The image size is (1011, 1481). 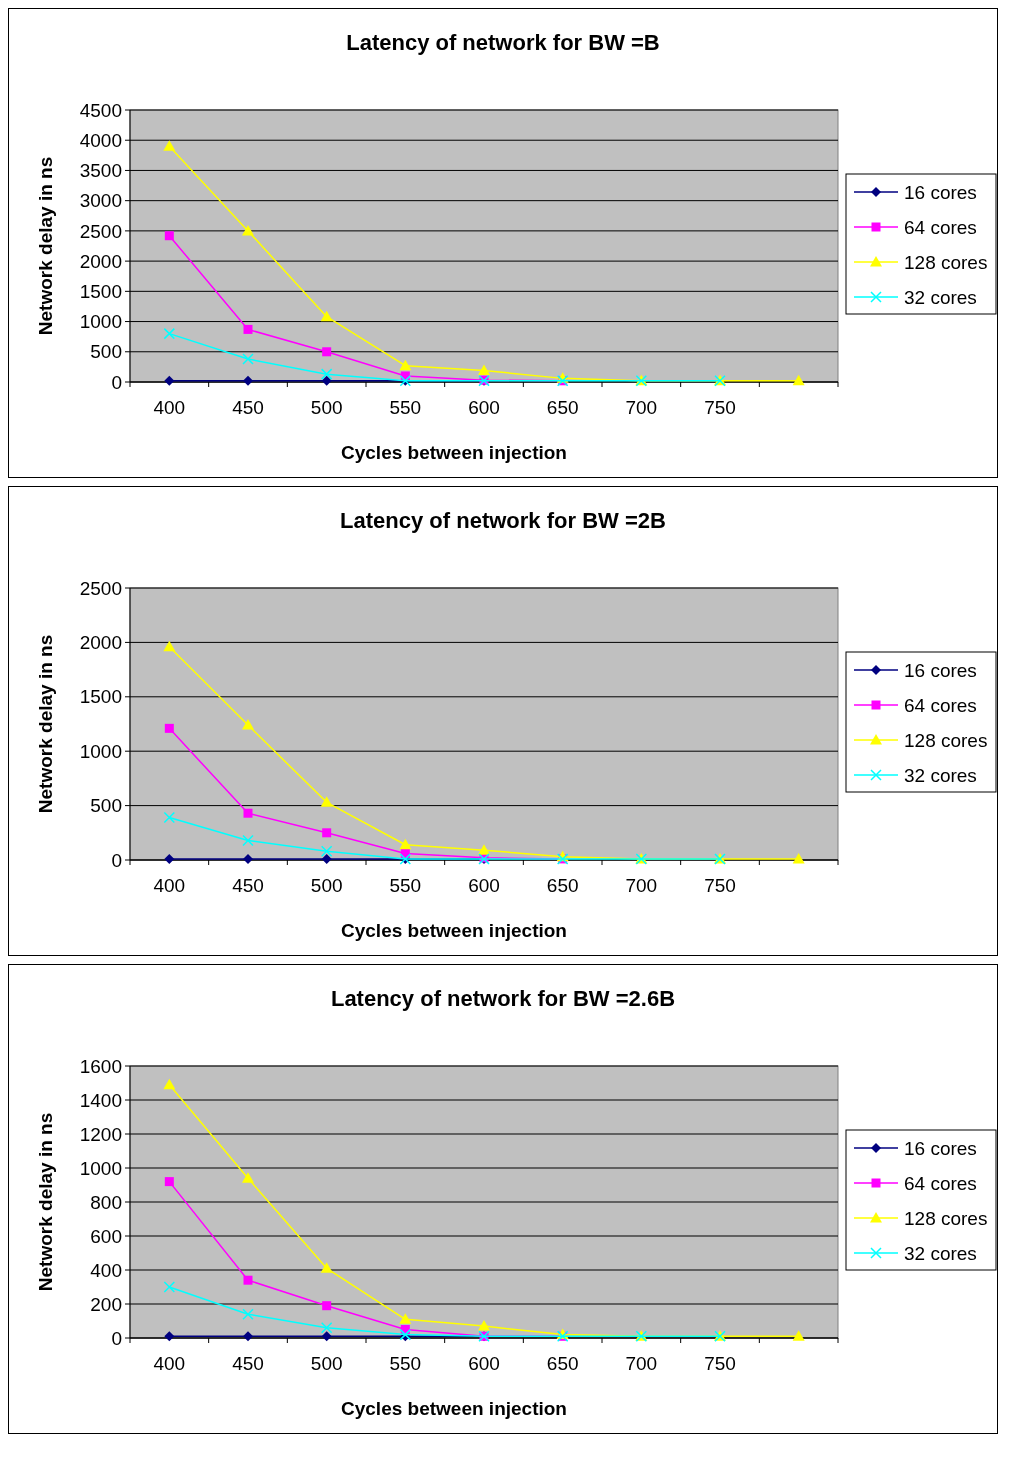 What do you see at coordinates (100, 1066) in the screenshot?
I see `y-tick-label: 1600` at bounding box center [100, 1066].